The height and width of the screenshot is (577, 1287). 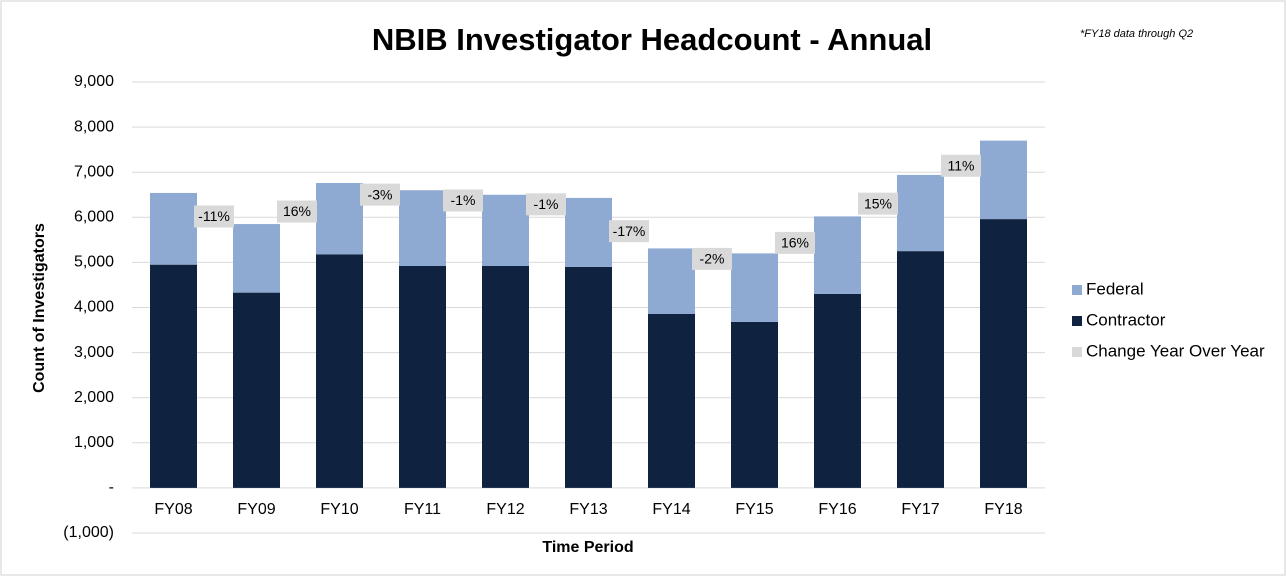 I want to click on change-label: -2%, so click(x=712, y=259).